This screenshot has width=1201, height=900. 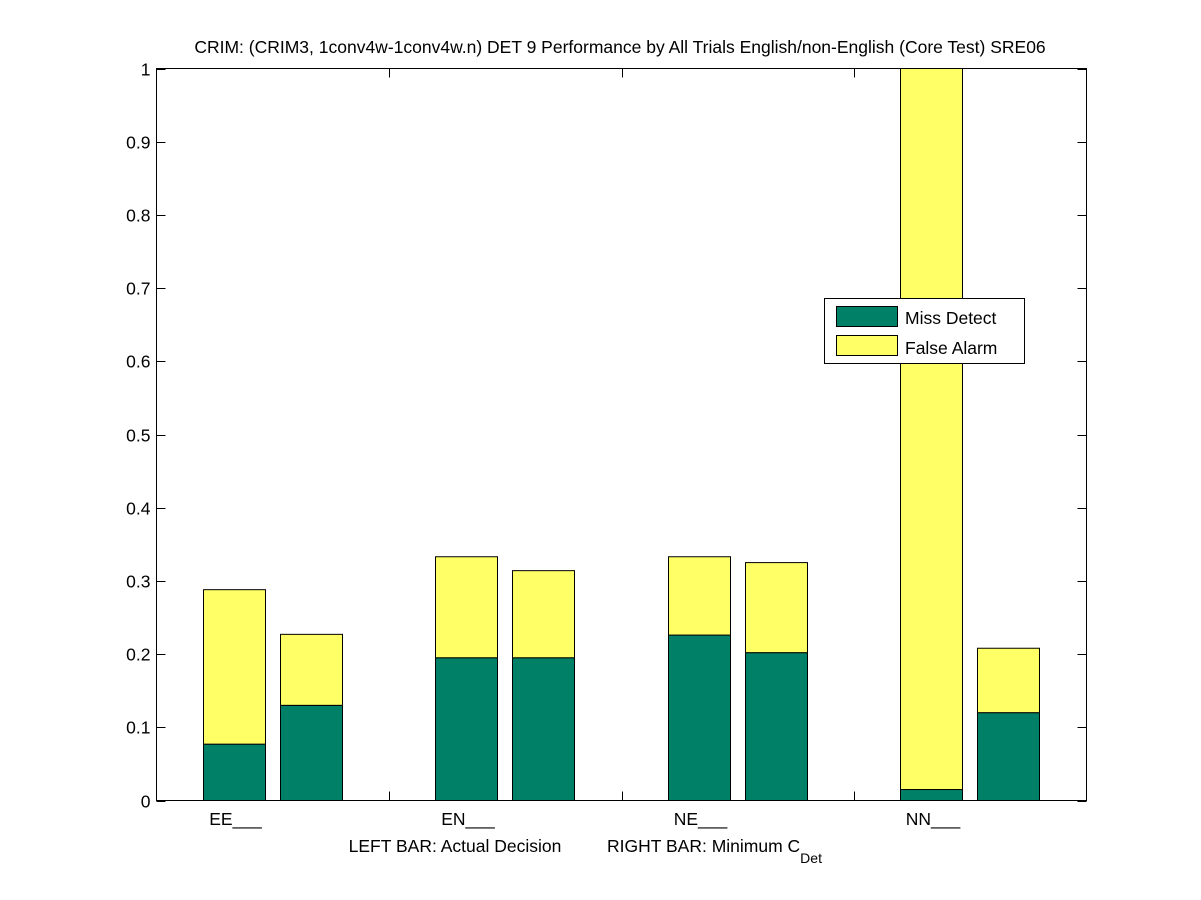 I want to click on bar-miss-detect-ne-actual, so click(x=699, y=717).